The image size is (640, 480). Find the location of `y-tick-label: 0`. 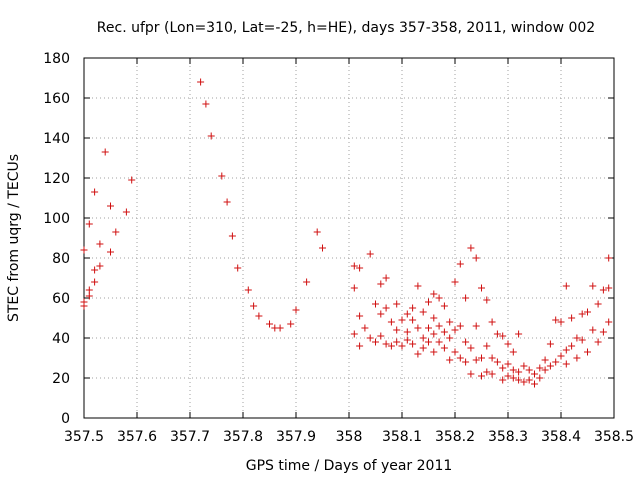

y-tick-label: 0 is located at coordinates (65, 419).